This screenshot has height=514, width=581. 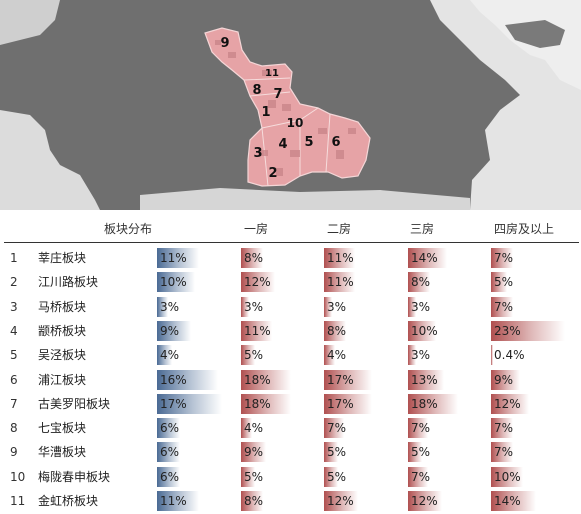 What do you see at coordinates (507, 501) in the screenshot?
I see `value-label: 14%` at bounding box center [507, 501].